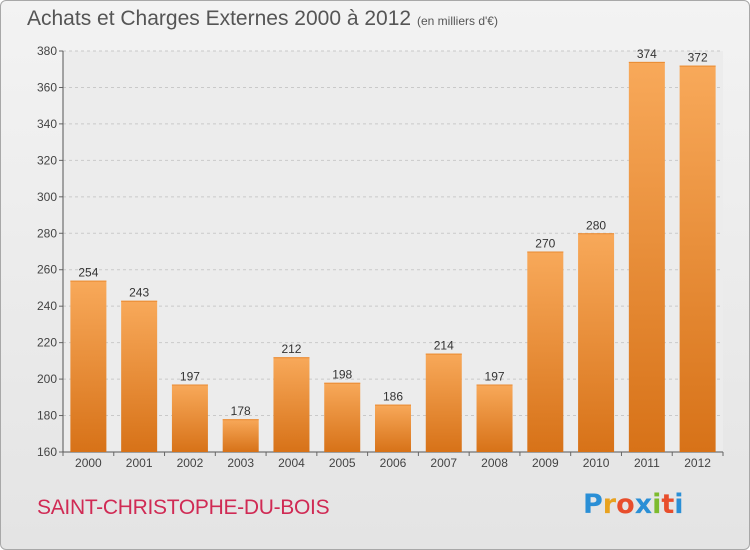 Image resolution: width=750 pixels, height=550 pixels. What do you see at coordinates (47, 343) in the screenshot?
I see `y-tick-label: 220` at bounding box center [47, 343].